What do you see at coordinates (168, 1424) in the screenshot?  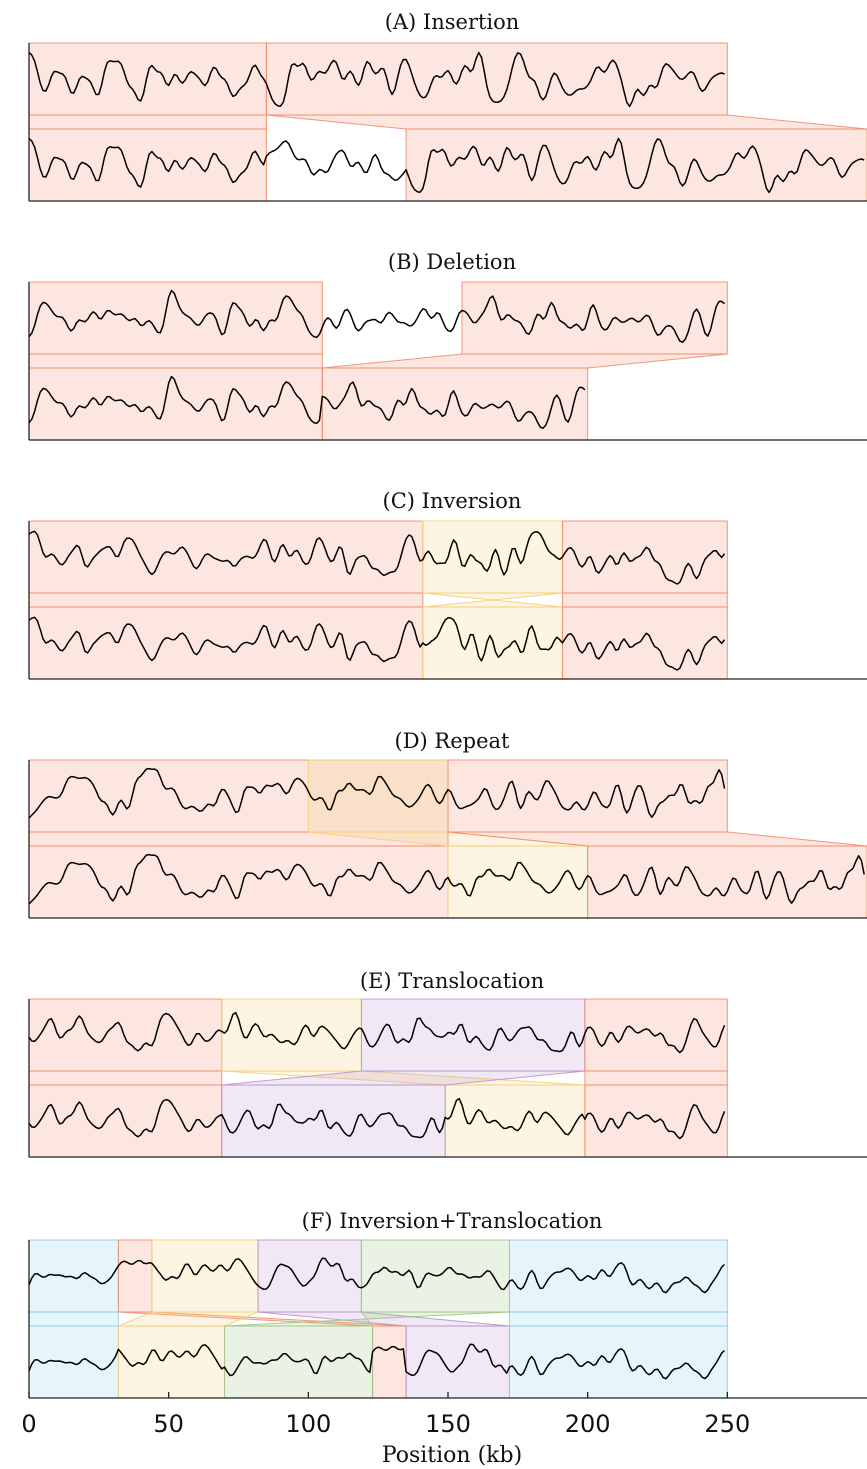 I see `x-tick-label: 50` at bounding box center [168, 1424].